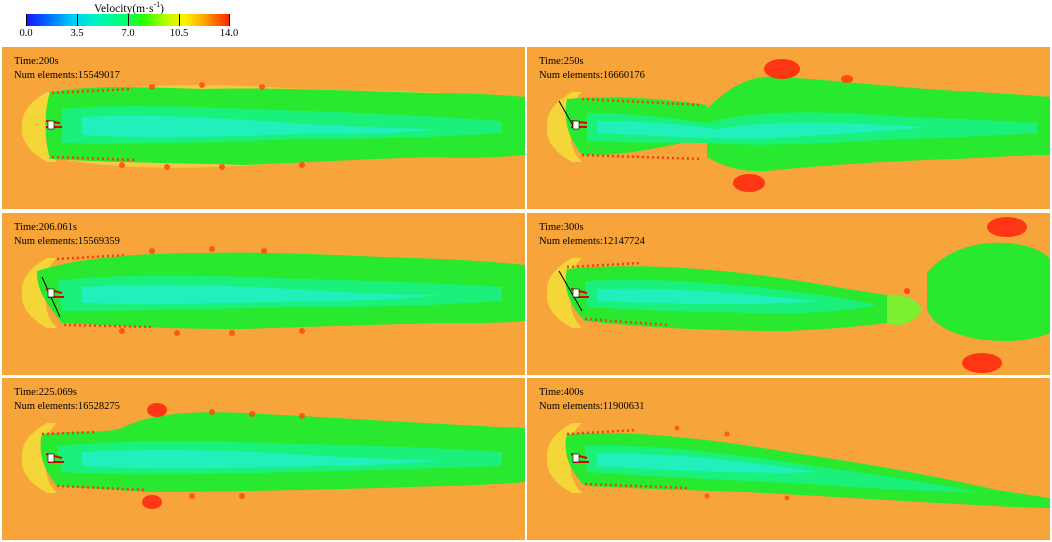 This screenshot has height=542, width=1052. What do you see at coordinates (592, 75) in the screenshot?
I see `num-elements-label: Num elements:16660176` at bounding box center [592, 75].